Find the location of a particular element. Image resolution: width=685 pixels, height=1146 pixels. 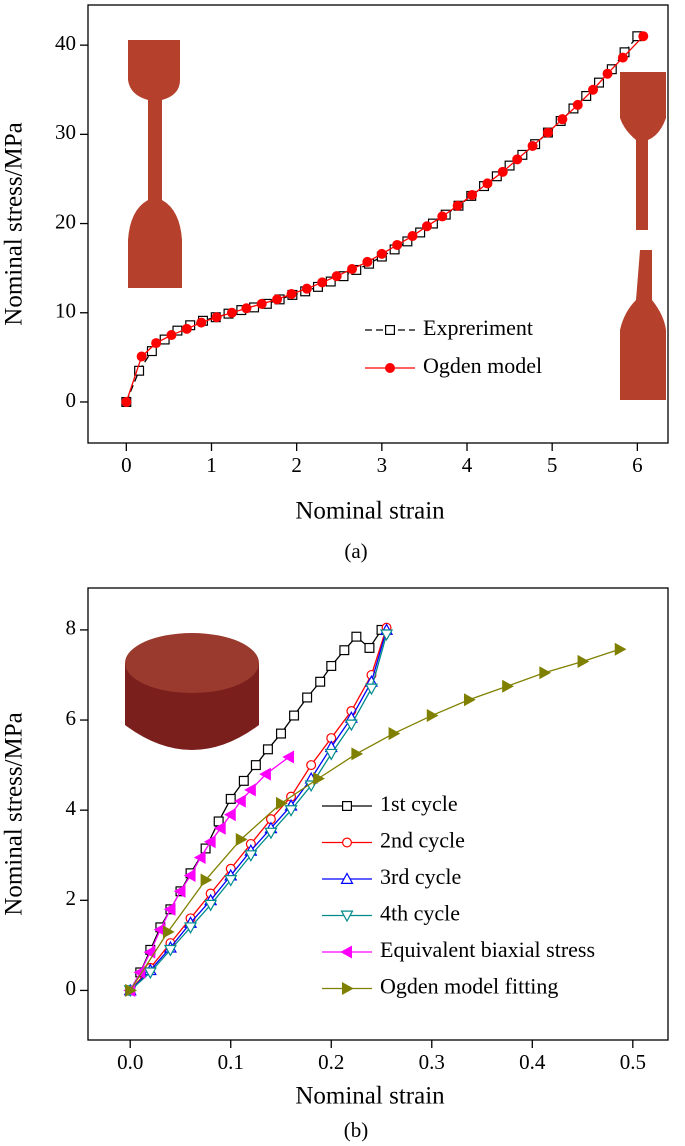

x-tick-label: 5 is located at coordinates (552, 465).